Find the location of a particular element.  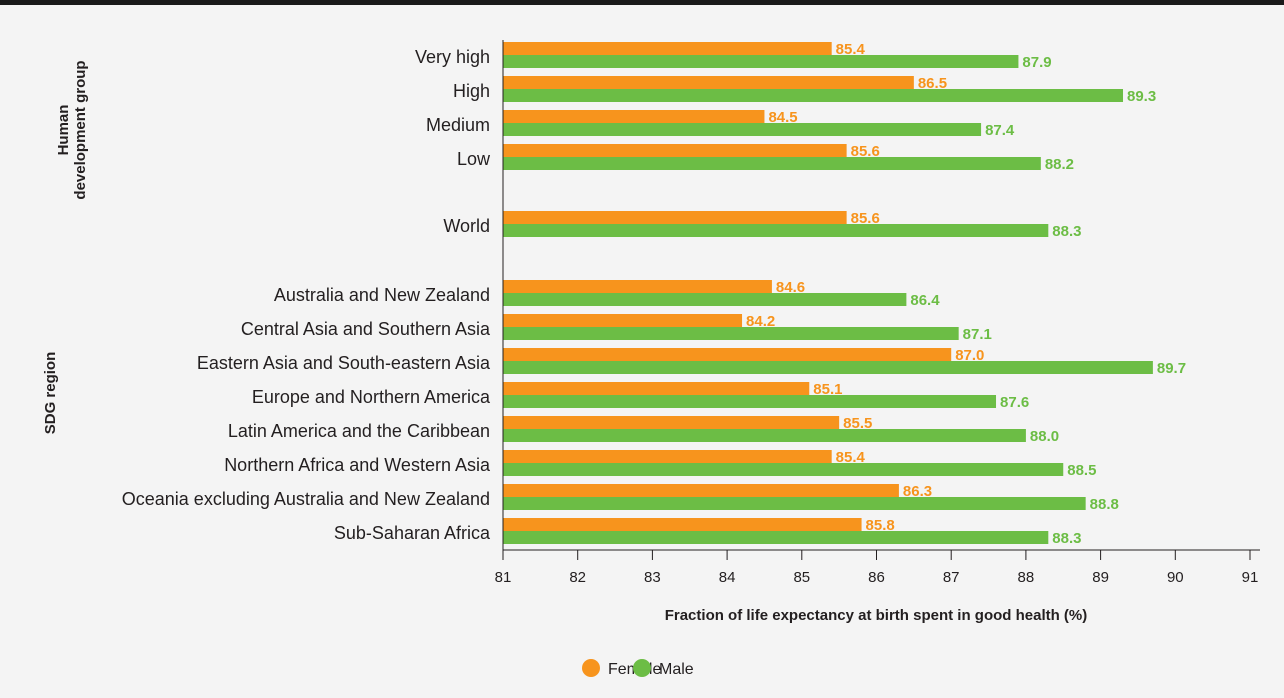

female-value-label: 85.1 is located at coordinates (827, 389).